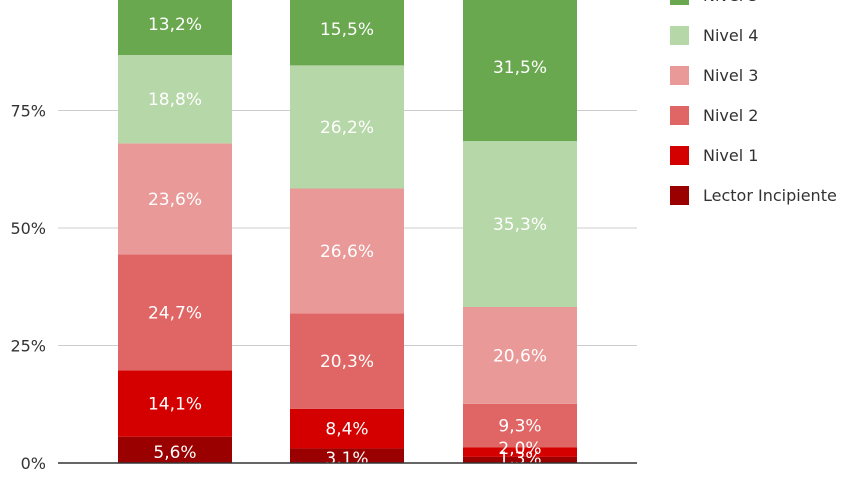 Image resolution: width=848 pixels, height=477 pixels. I want to click on y-axis: 0% 25% 50% 75% 100%, so click(23, 236).